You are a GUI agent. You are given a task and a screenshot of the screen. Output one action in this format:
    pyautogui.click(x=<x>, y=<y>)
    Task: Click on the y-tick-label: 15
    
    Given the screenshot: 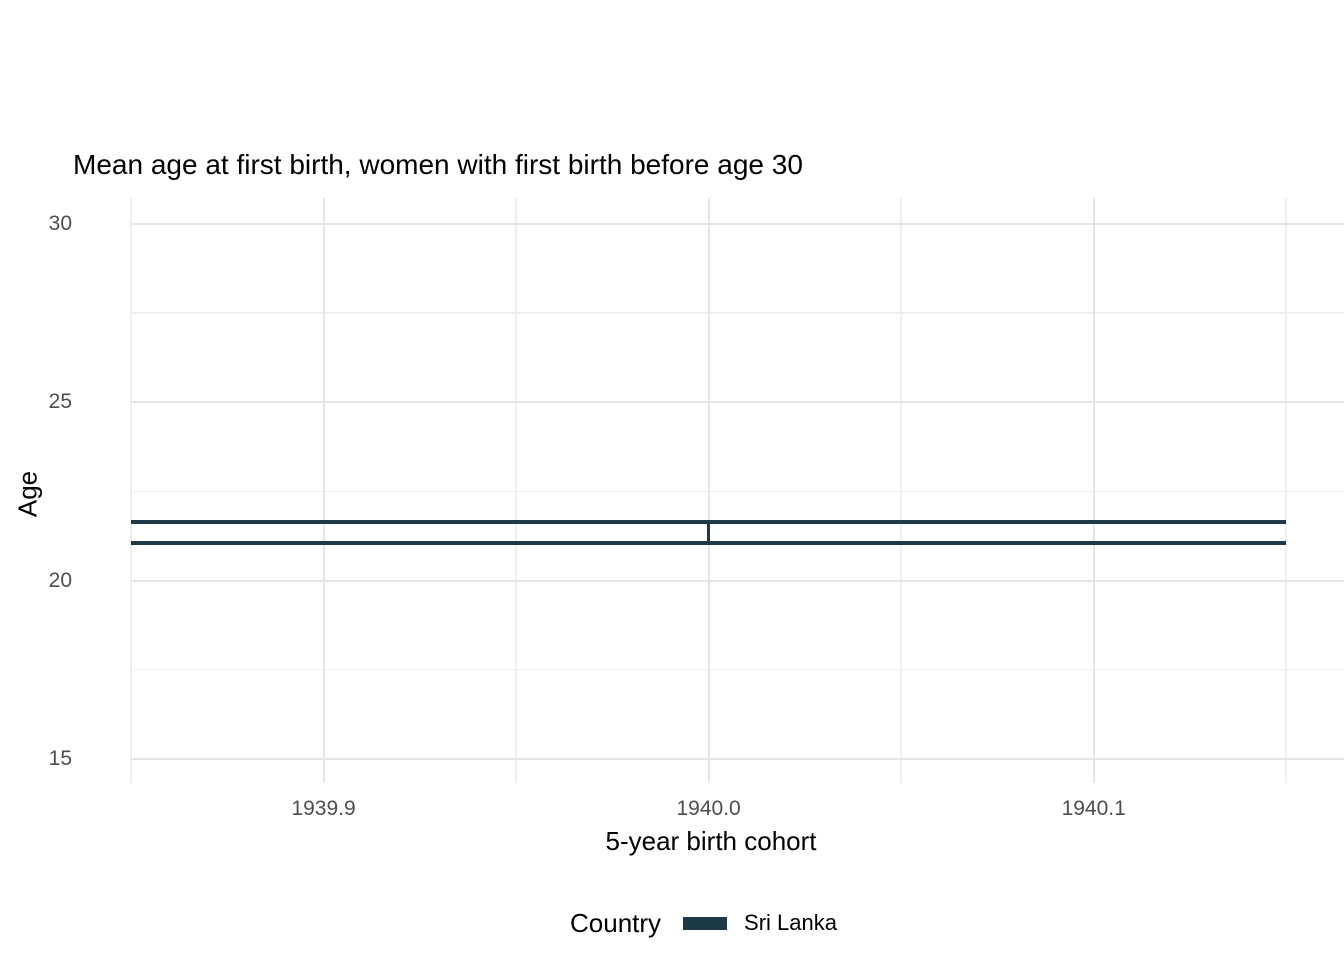 What is the action you would take?
    pyautogui.click(x=60, y=758)
    